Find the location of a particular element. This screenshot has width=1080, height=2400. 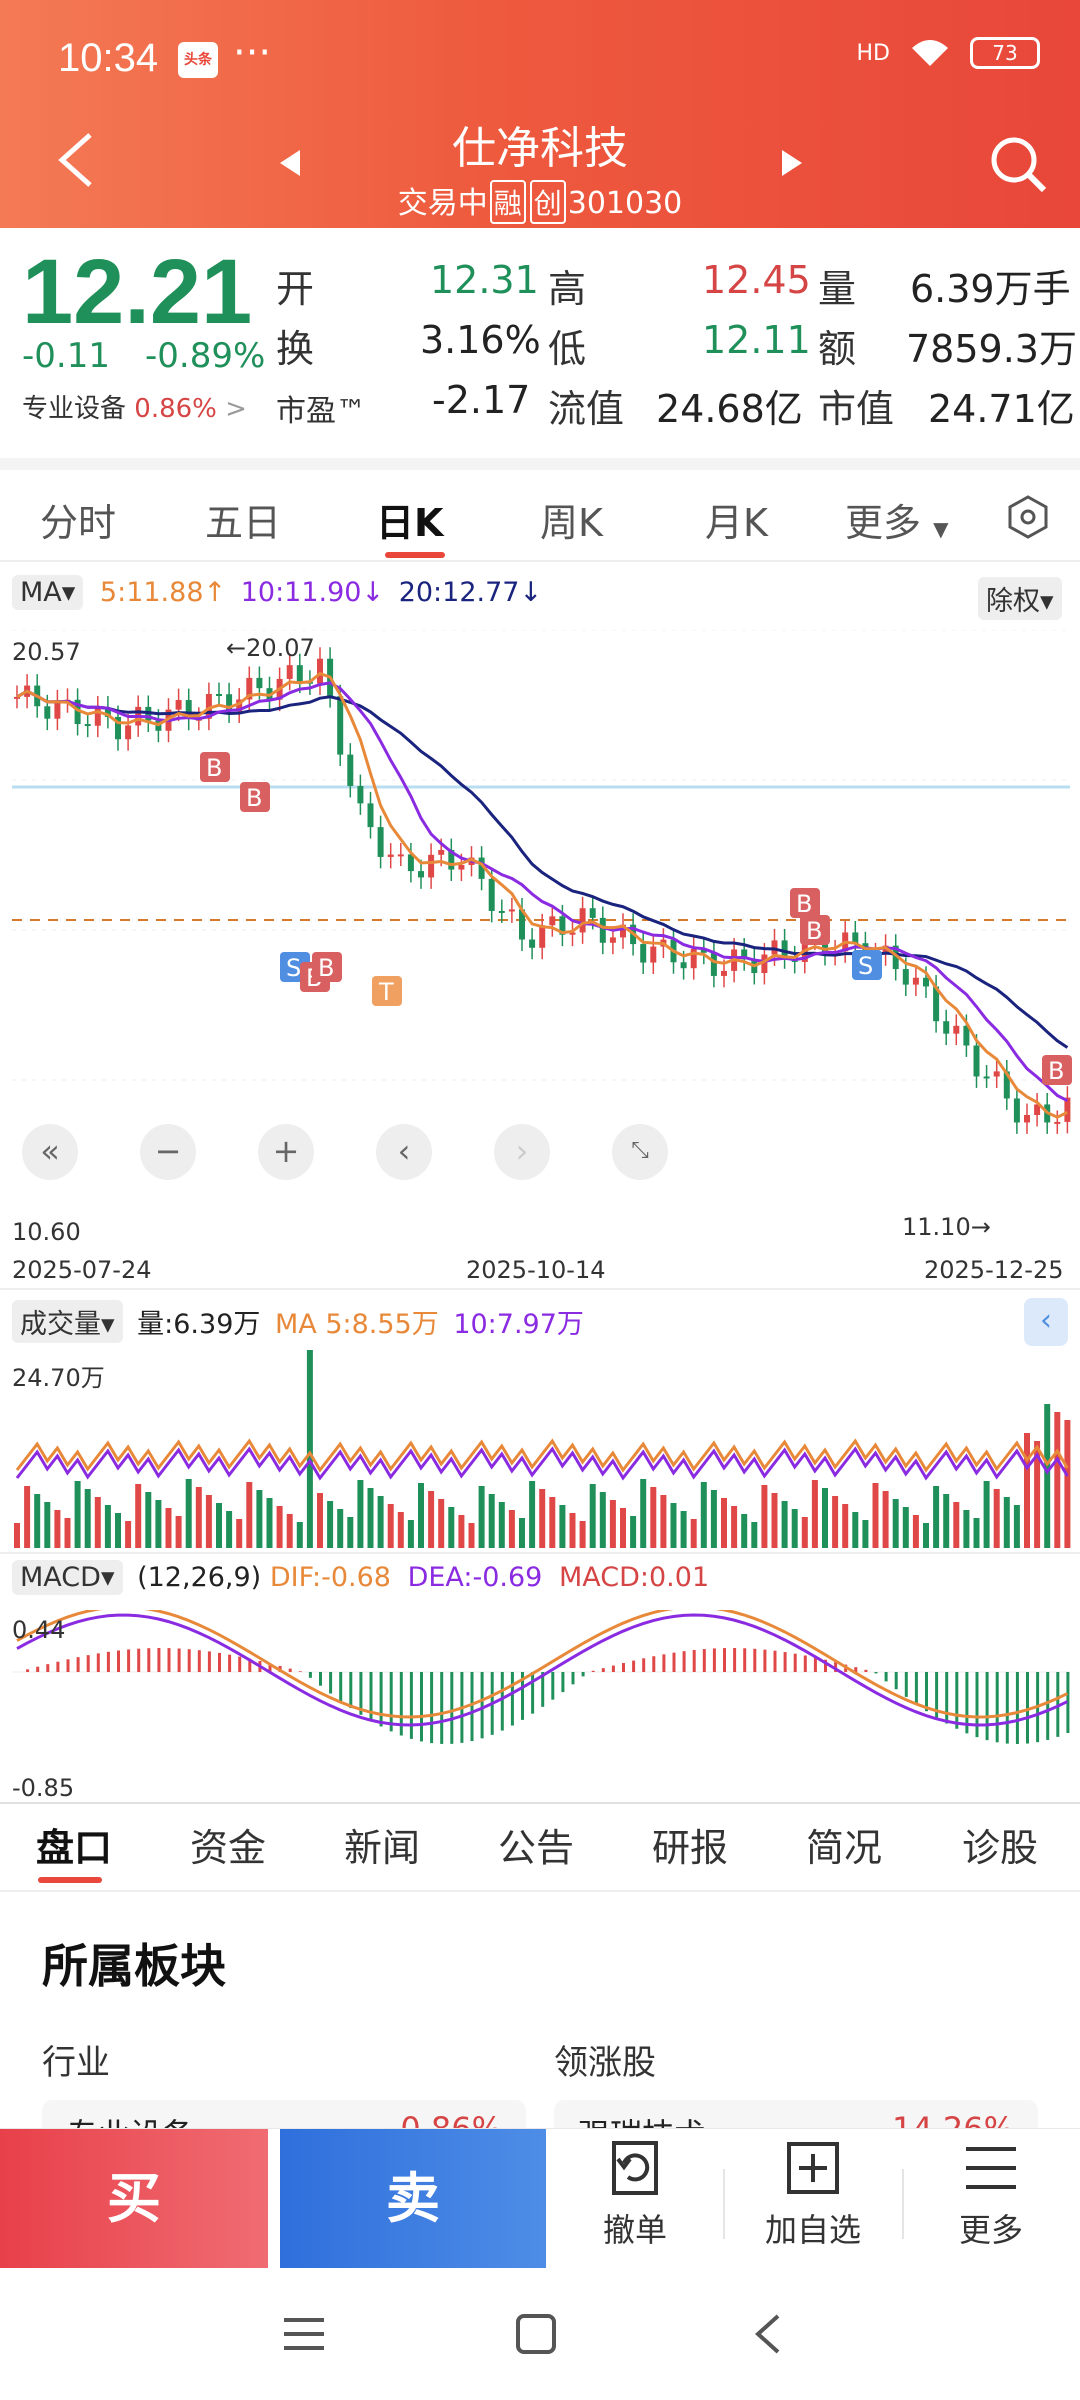

tab-news: 新闻 is located at coordinates (382, 1848).